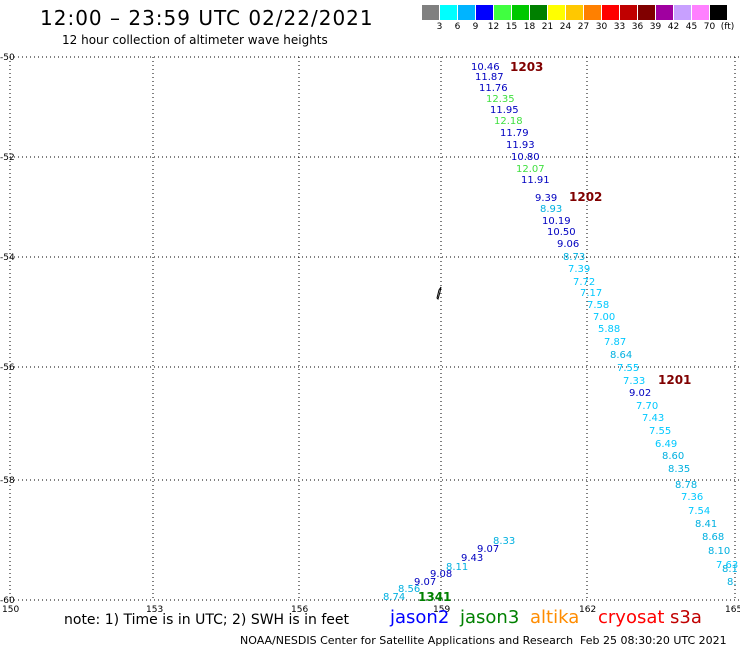 The width and height of the screenshot is (740, 650). What do you see at coordinates (526, 67) in the screenshot?
I see `time-label: 1203` at bounding box center [526, 67].